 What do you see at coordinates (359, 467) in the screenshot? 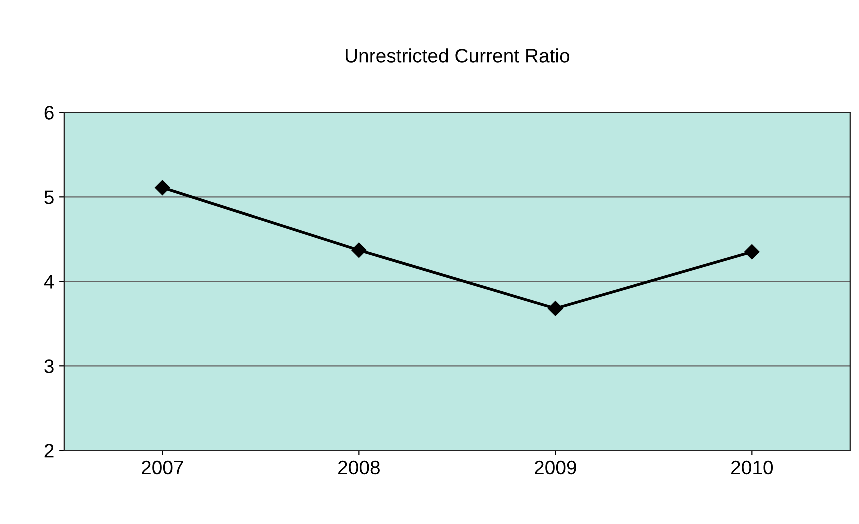
I see `x-tick-label: 2008` at bounding box center [359, 467].